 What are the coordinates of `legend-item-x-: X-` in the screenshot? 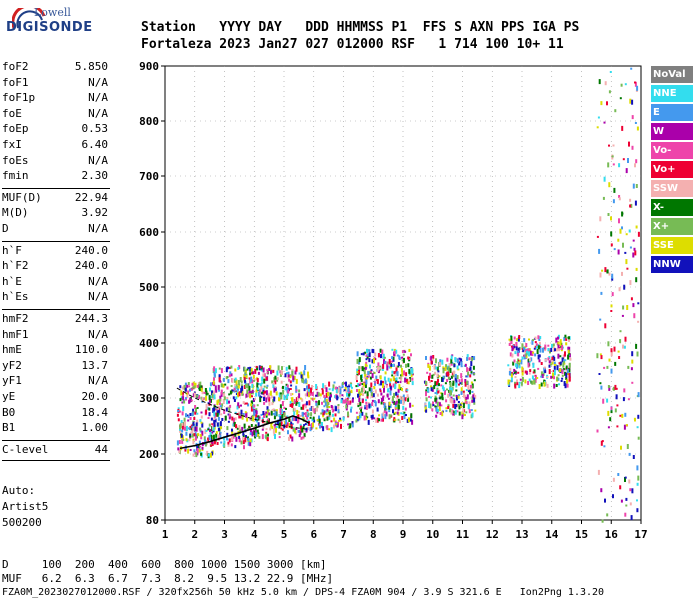 It's located at (672, 207).